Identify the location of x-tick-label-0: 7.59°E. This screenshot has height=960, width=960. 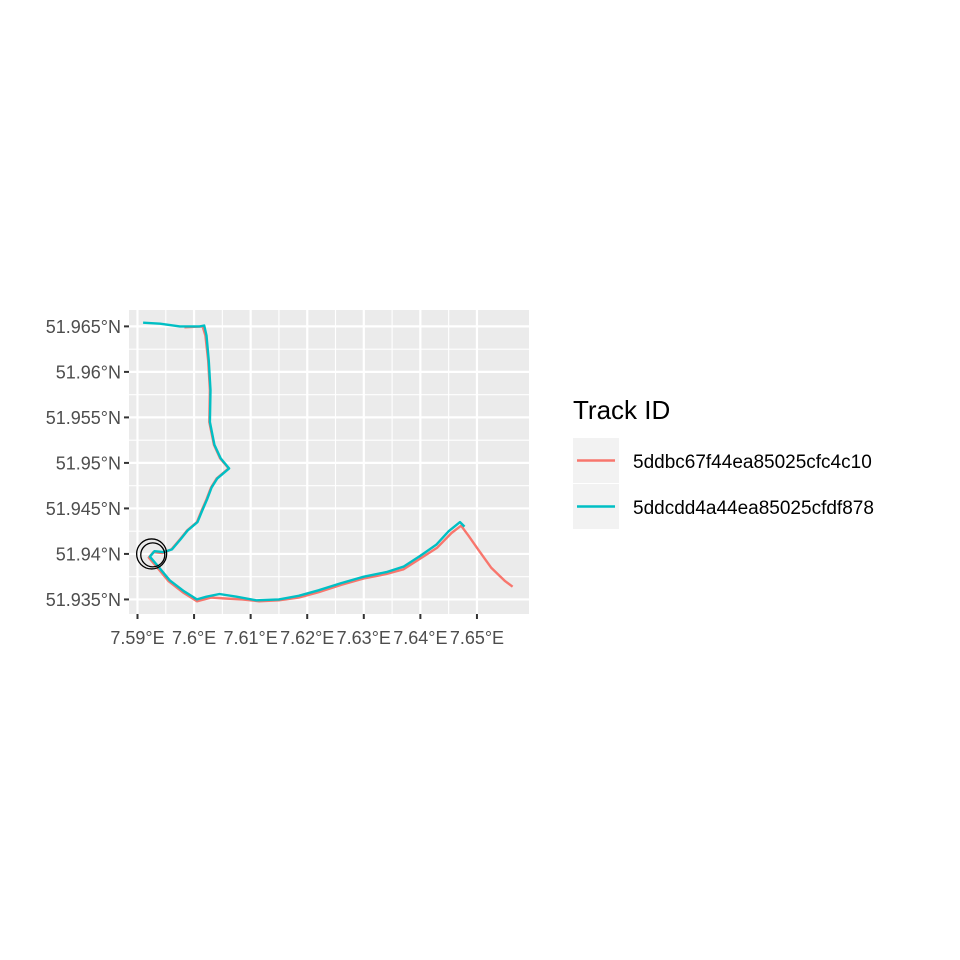
(137, 638).